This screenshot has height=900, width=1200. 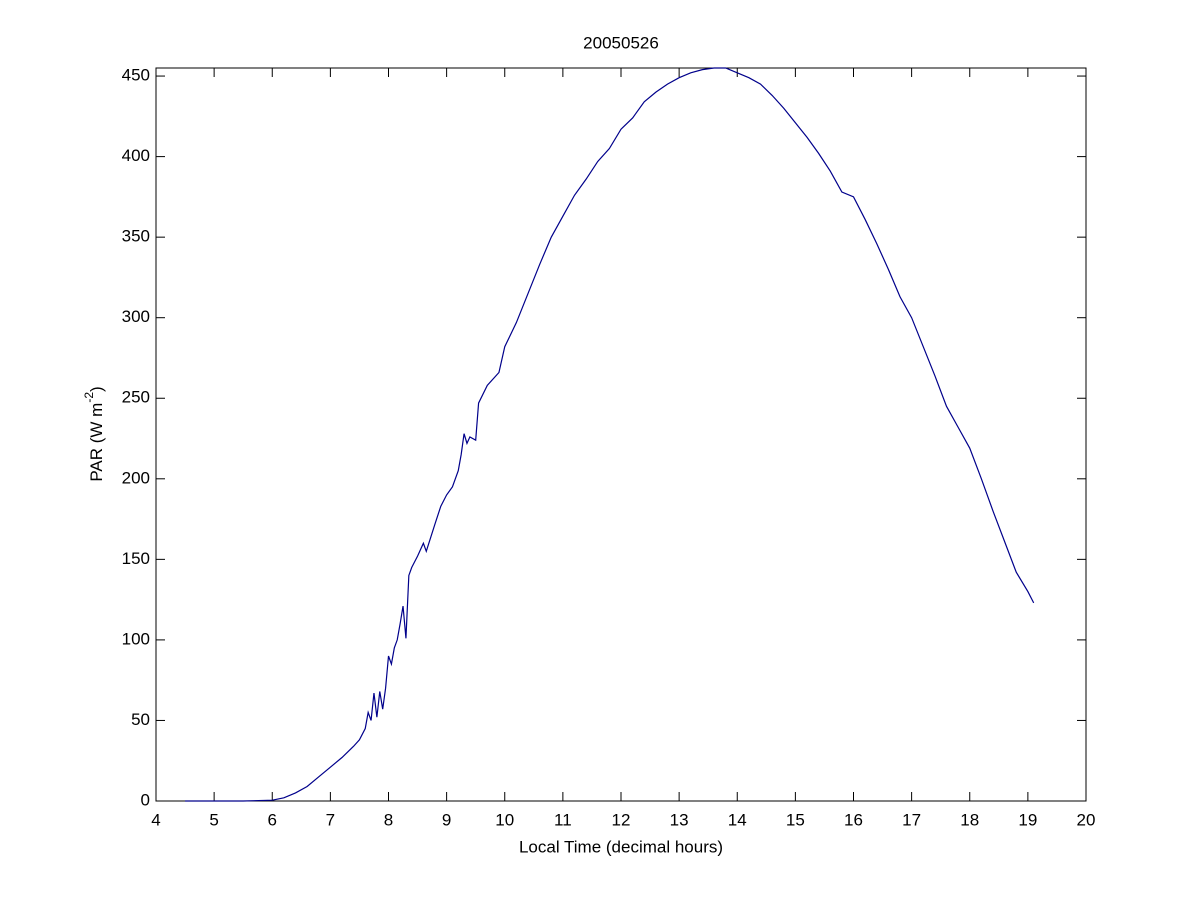 I want to click on x-tick-label: 19, so click(x=1027, y=819).